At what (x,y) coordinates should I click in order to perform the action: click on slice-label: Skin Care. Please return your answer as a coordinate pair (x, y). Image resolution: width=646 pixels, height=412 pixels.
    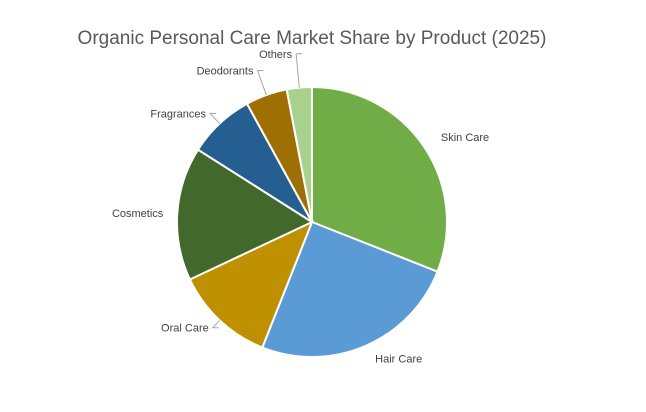
    Looking at the image, I should click on (465, 138).